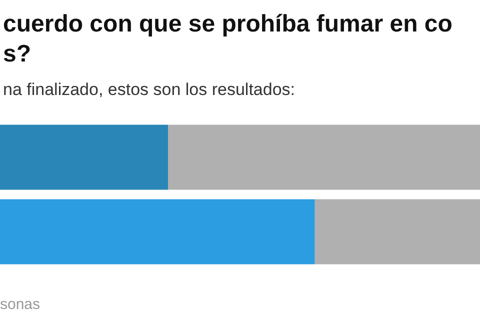 The width and height of the screenshot is (480, 320). Describe the element at coordinates (20, 304) in the screenshot. I see `text: sonas` at that location.